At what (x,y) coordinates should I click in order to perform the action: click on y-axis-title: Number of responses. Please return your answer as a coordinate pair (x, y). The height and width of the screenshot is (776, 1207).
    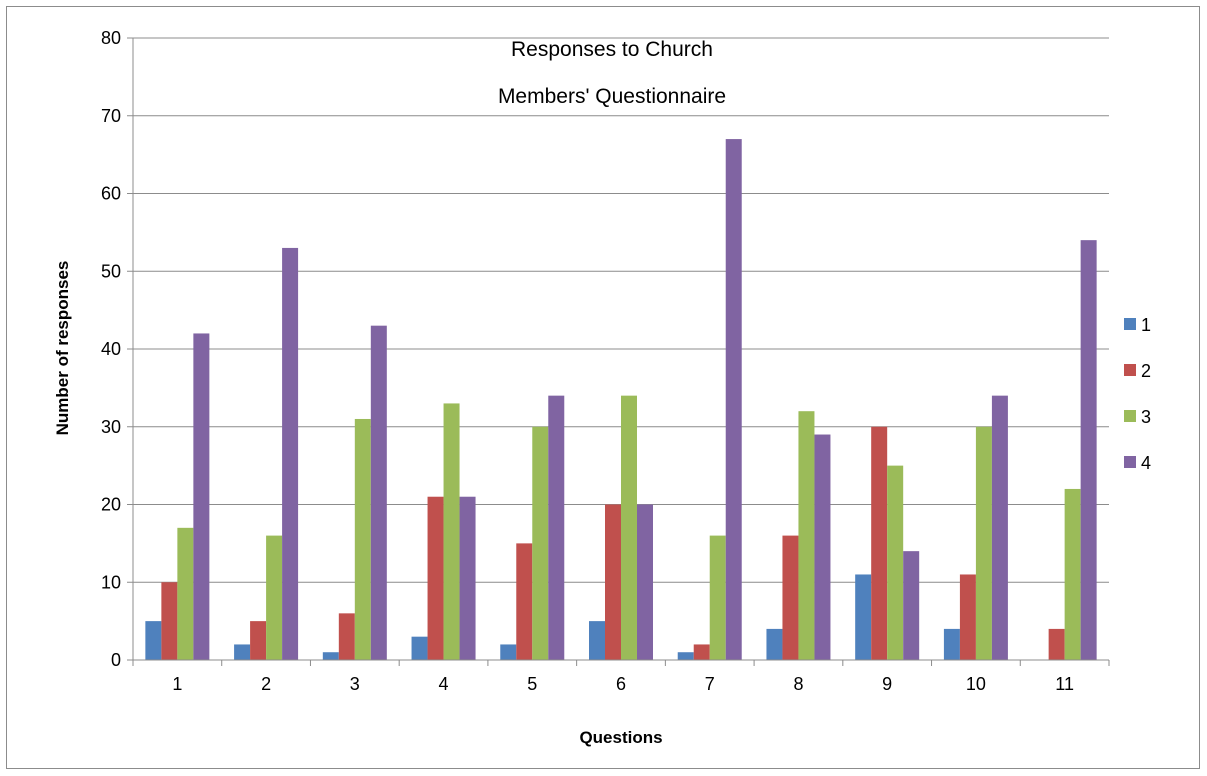
    Looking at the image, I should click on (62, 348).